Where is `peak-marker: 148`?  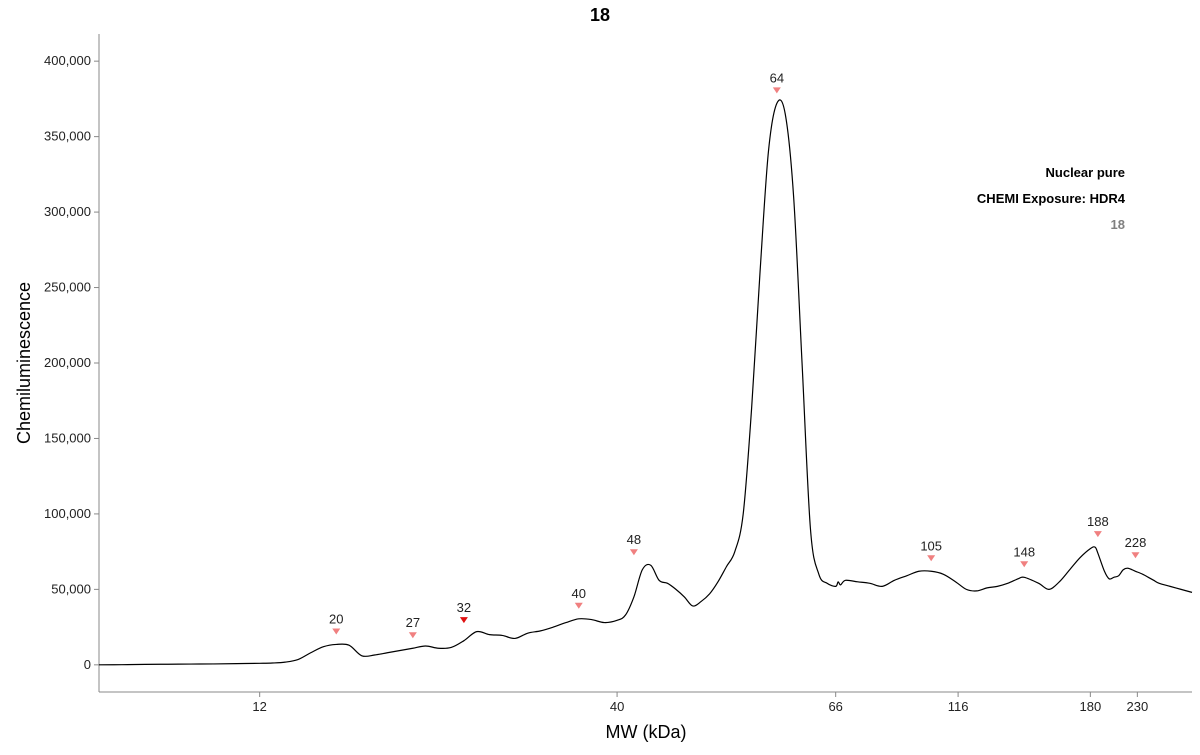
peak-marker: 148 is located at coordinates (1024, 556).